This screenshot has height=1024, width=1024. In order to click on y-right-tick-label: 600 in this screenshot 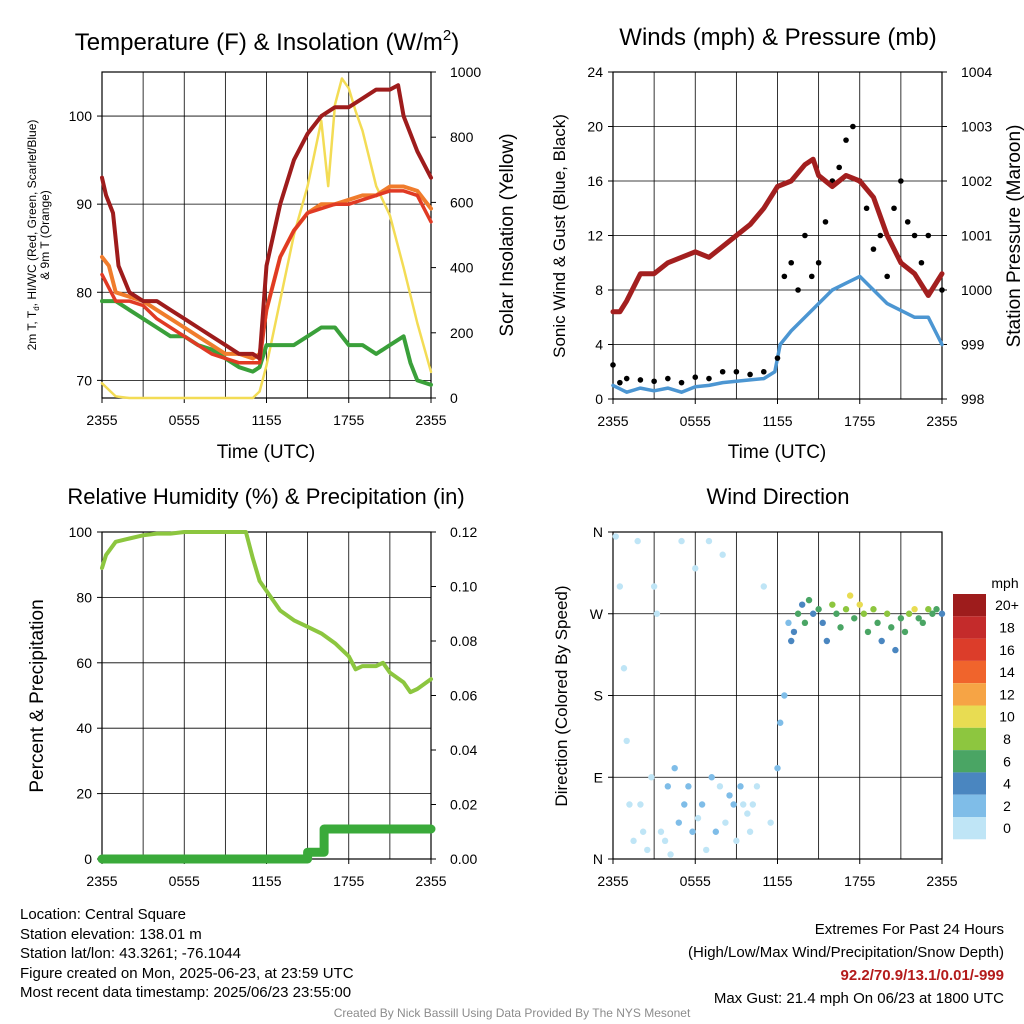, I will do `click(462, 202)`.